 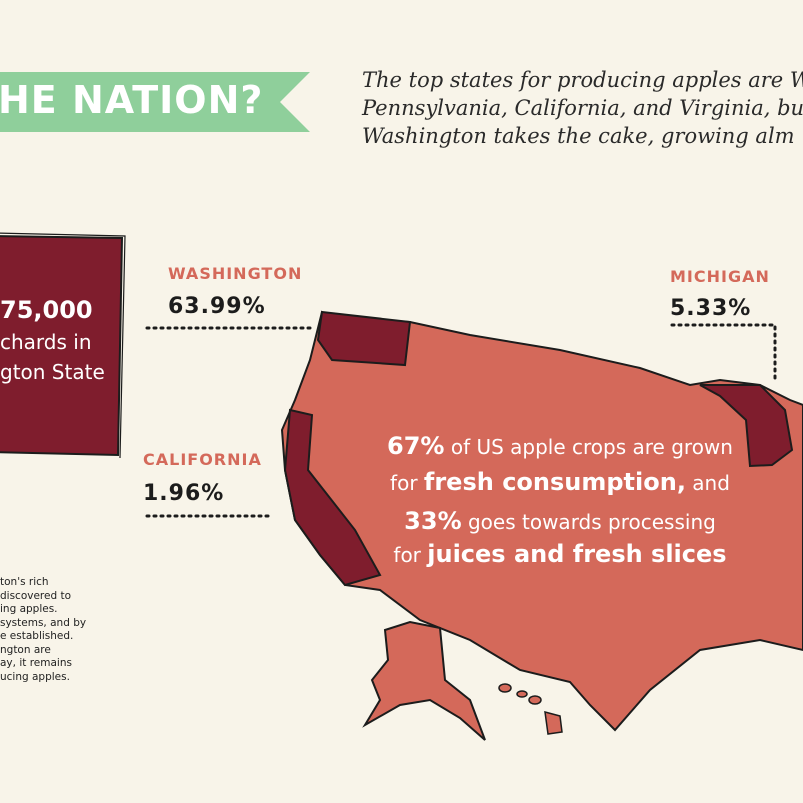 I want to click on state-share: 1.96%, so click(x=184, y=493).